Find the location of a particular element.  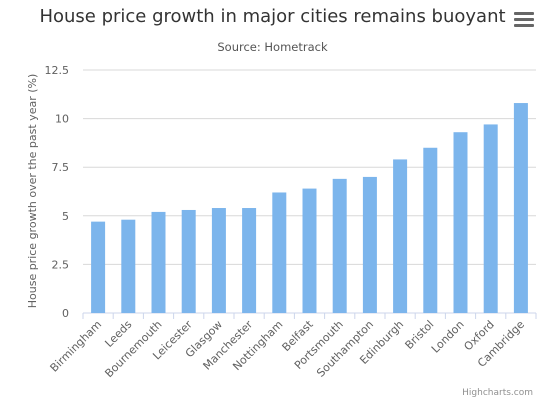

bar-manchester is located at coordinates (249, 260).